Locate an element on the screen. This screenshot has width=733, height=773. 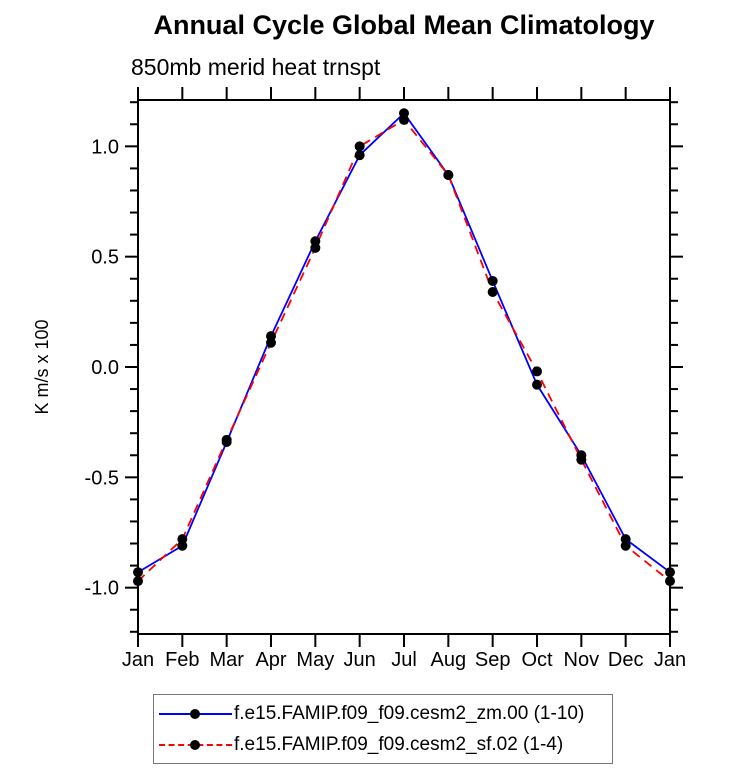
chart-subtitle: 850mb merid heat trnspt is located at coordinates (256, 67).